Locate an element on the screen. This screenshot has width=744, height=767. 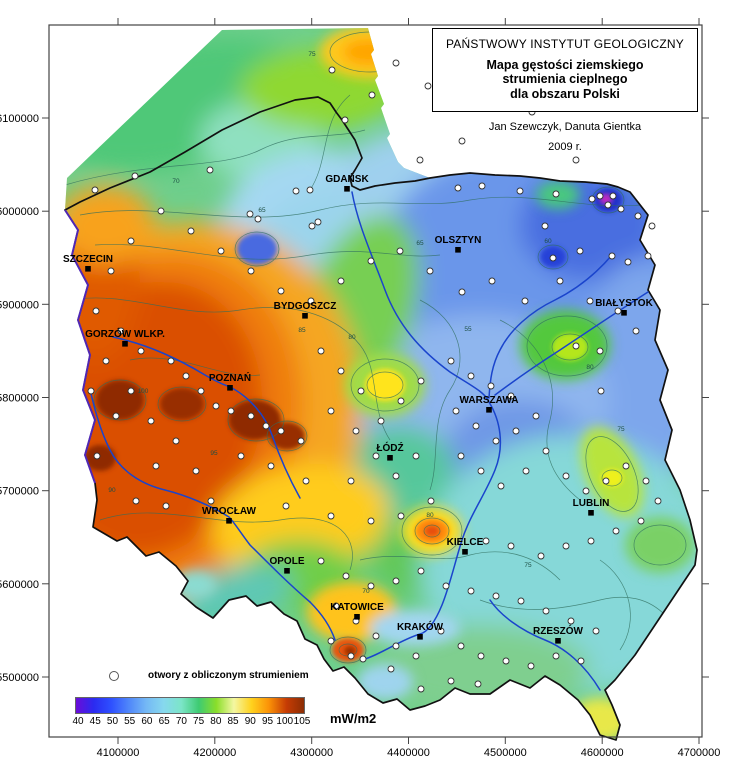
city-label: GDAŃSK is located at coordinates (347, 178).